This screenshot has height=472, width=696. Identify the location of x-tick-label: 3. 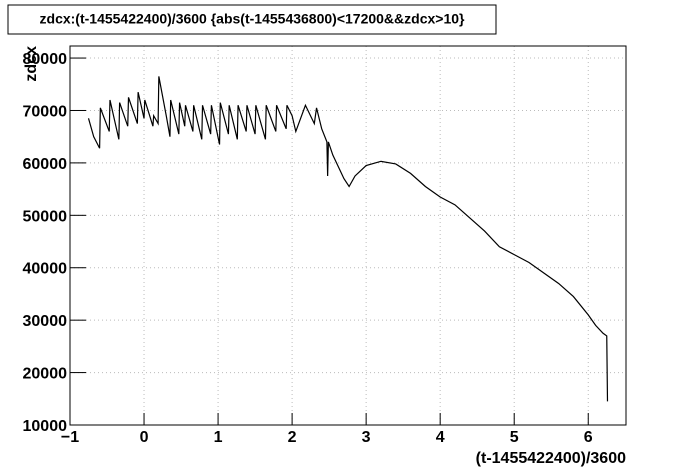
(366, 437).